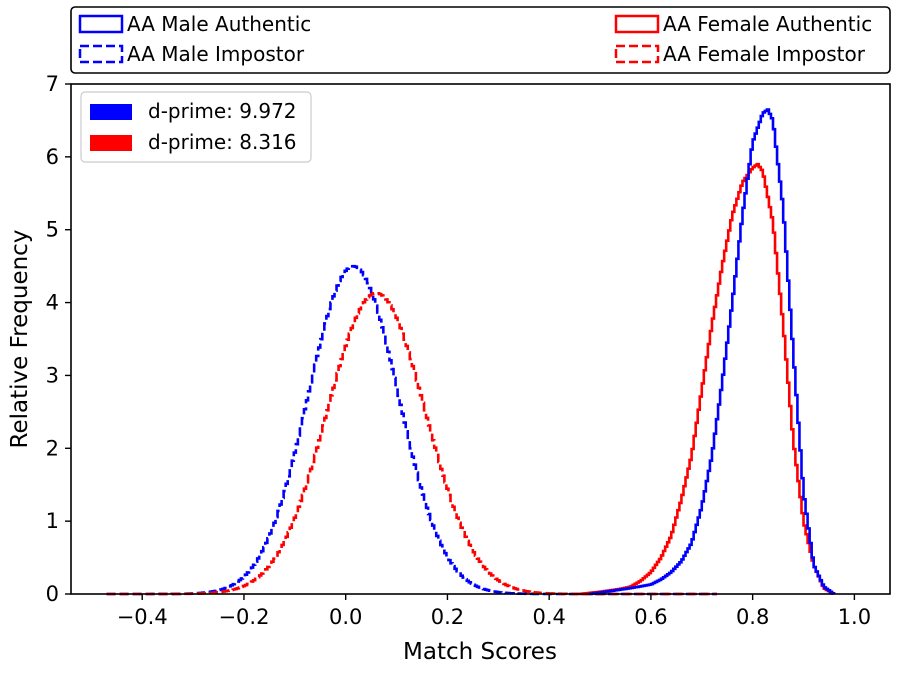 This screenshot has width=900, height=675. I want to click on y-axis-label: Relative Frequency, so click(20, 339).